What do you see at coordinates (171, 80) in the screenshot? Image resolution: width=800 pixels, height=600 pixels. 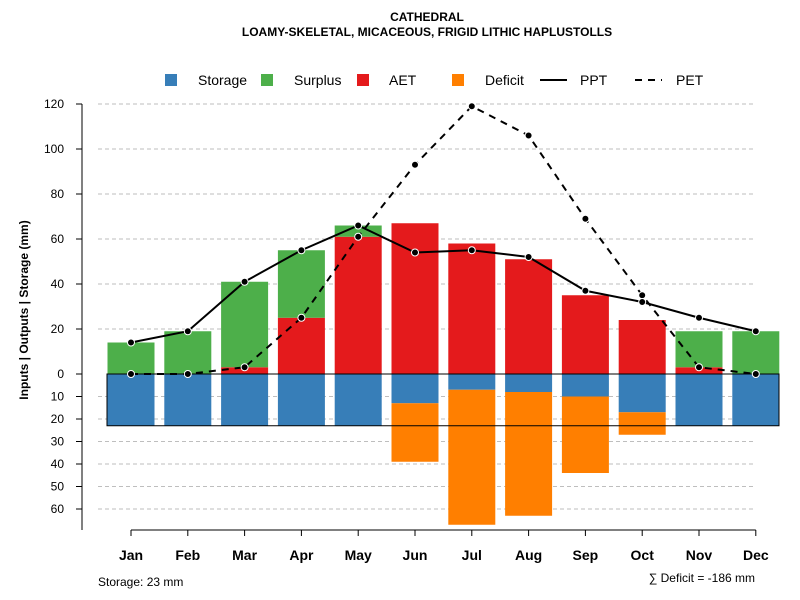 I see `legend-swatch-storage` at bounding box center [171, 80].